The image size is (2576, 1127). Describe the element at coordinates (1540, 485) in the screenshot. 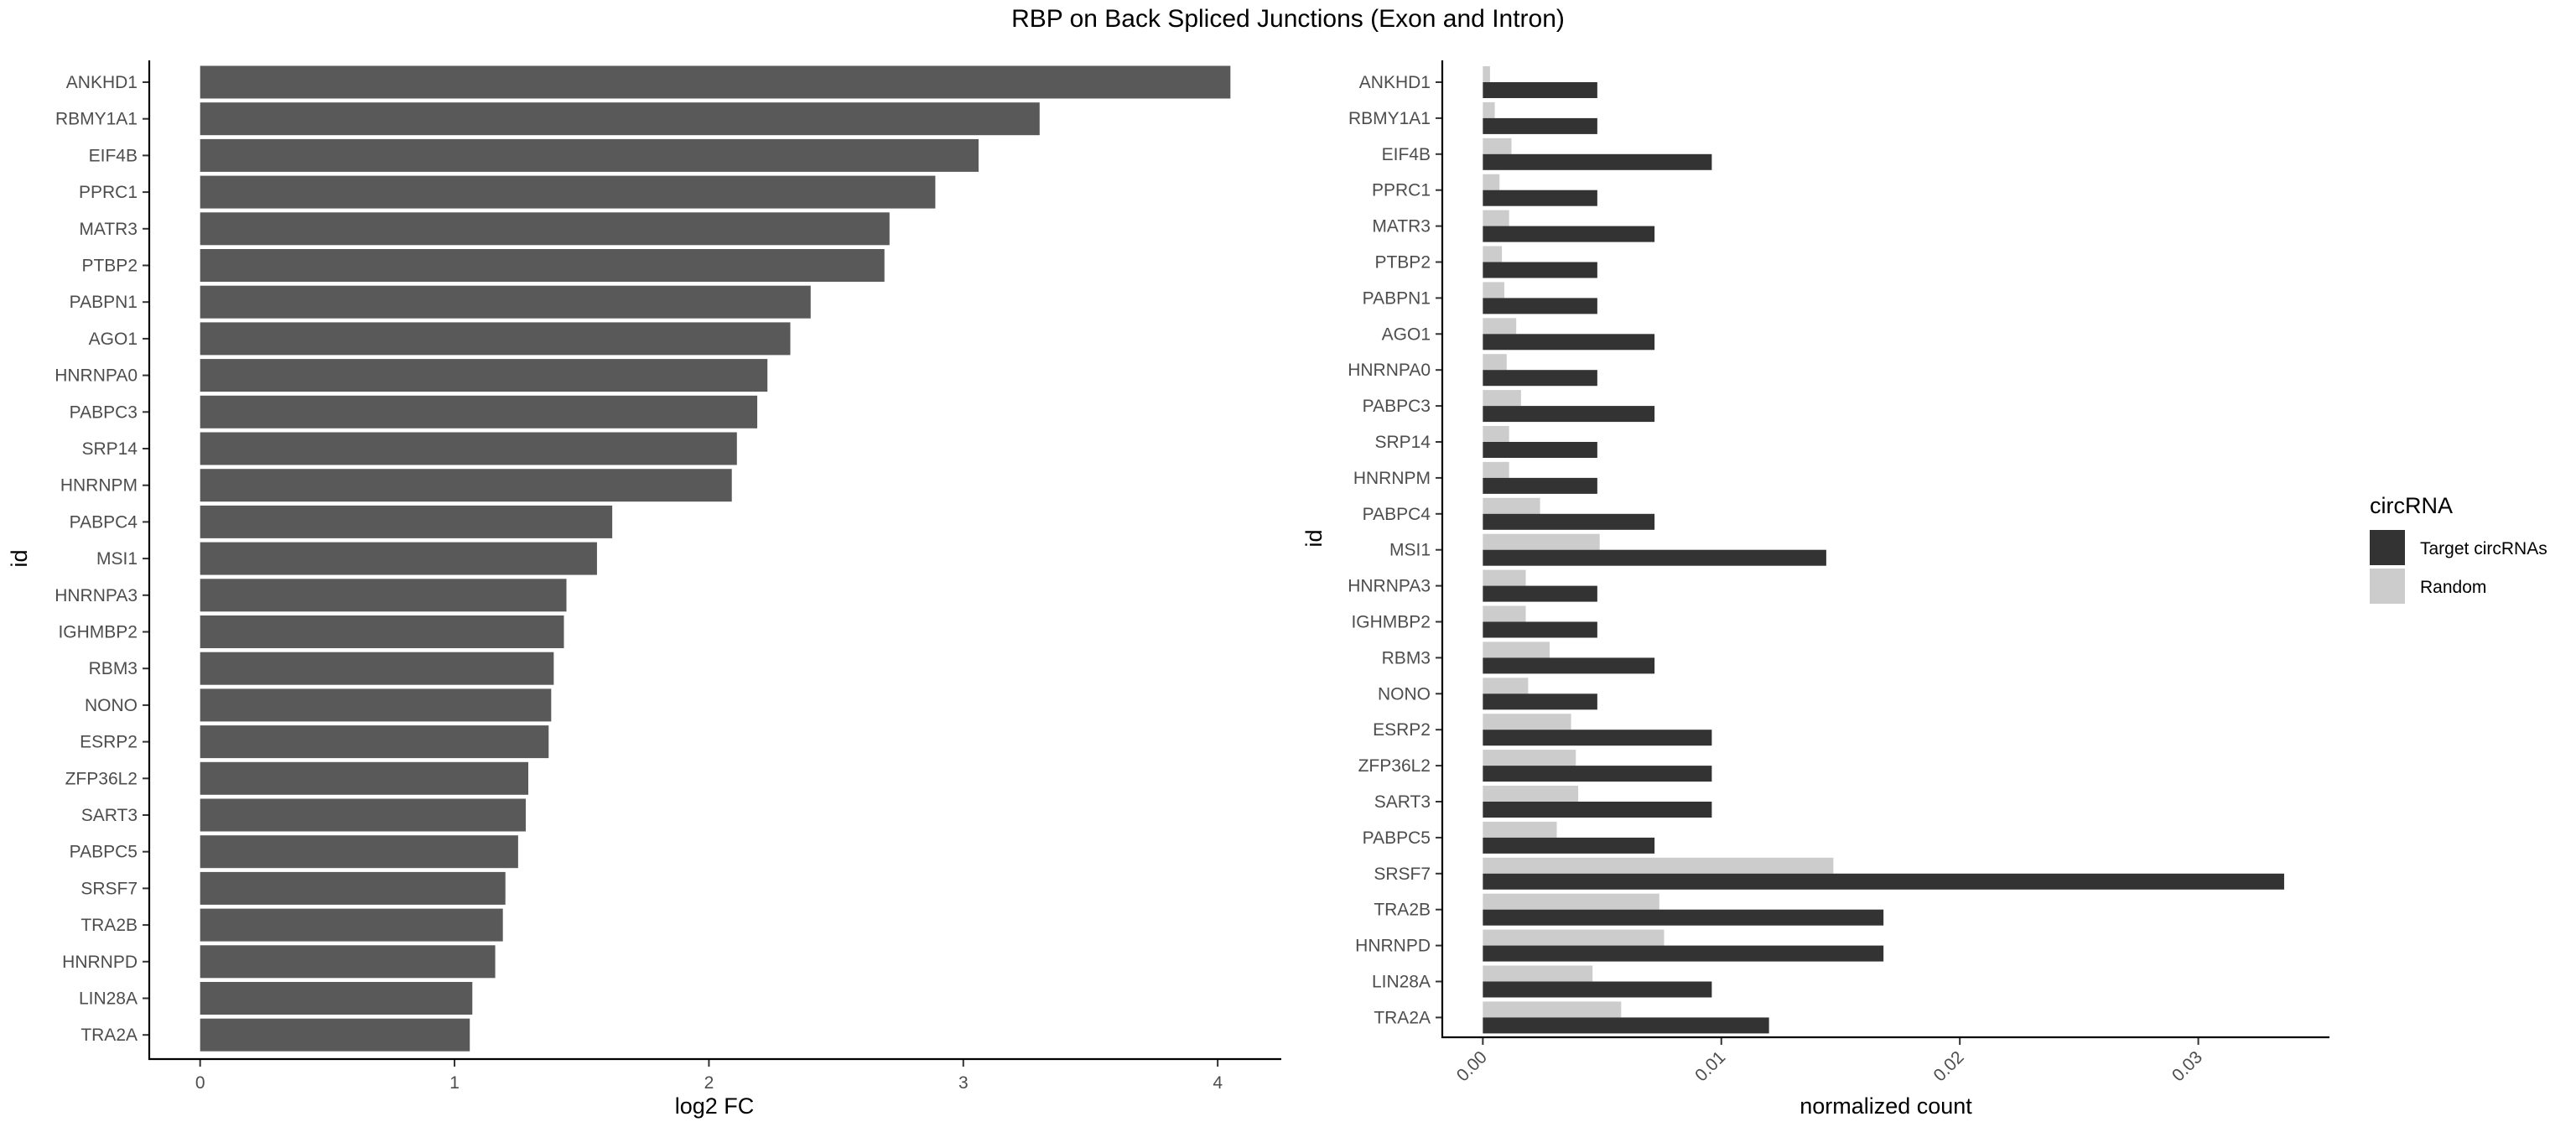

I see `target-circrnas-bar-hnrnpm` at that location.